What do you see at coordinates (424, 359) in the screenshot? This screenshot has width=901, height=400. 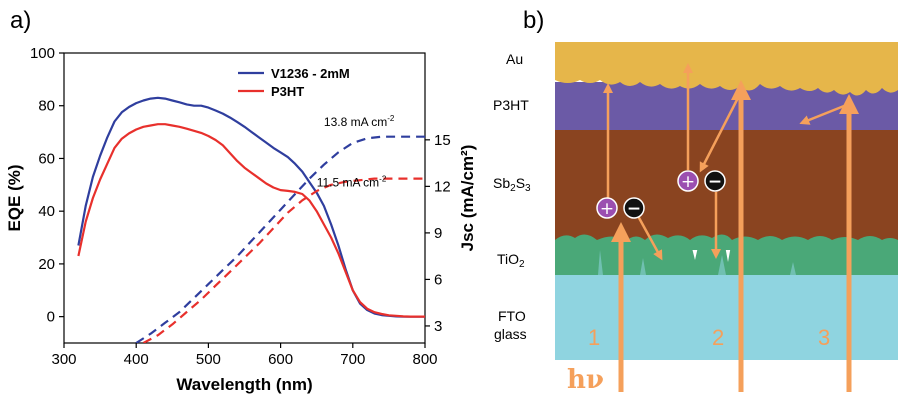 I see `x-tick-label-800: 800` at bounding box center [424, 359].